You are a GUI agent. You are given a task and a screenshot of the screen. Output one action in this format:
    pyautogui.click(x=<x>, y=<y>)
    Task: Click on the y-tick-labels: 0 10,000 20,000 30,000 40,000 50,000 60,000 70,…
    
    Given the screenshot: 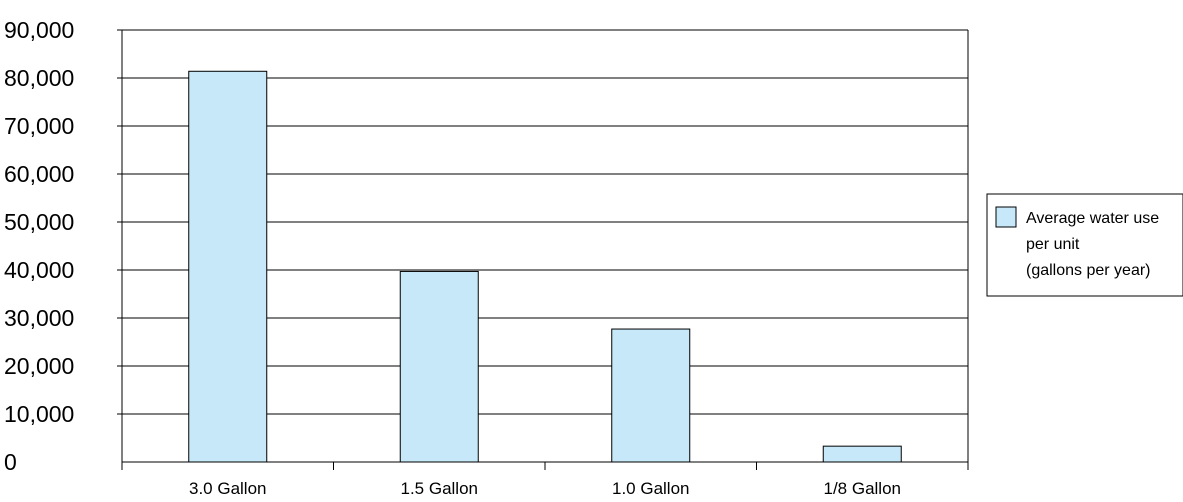 What is the action you would take?
    pyautogui.click(x=39, y=246)
    